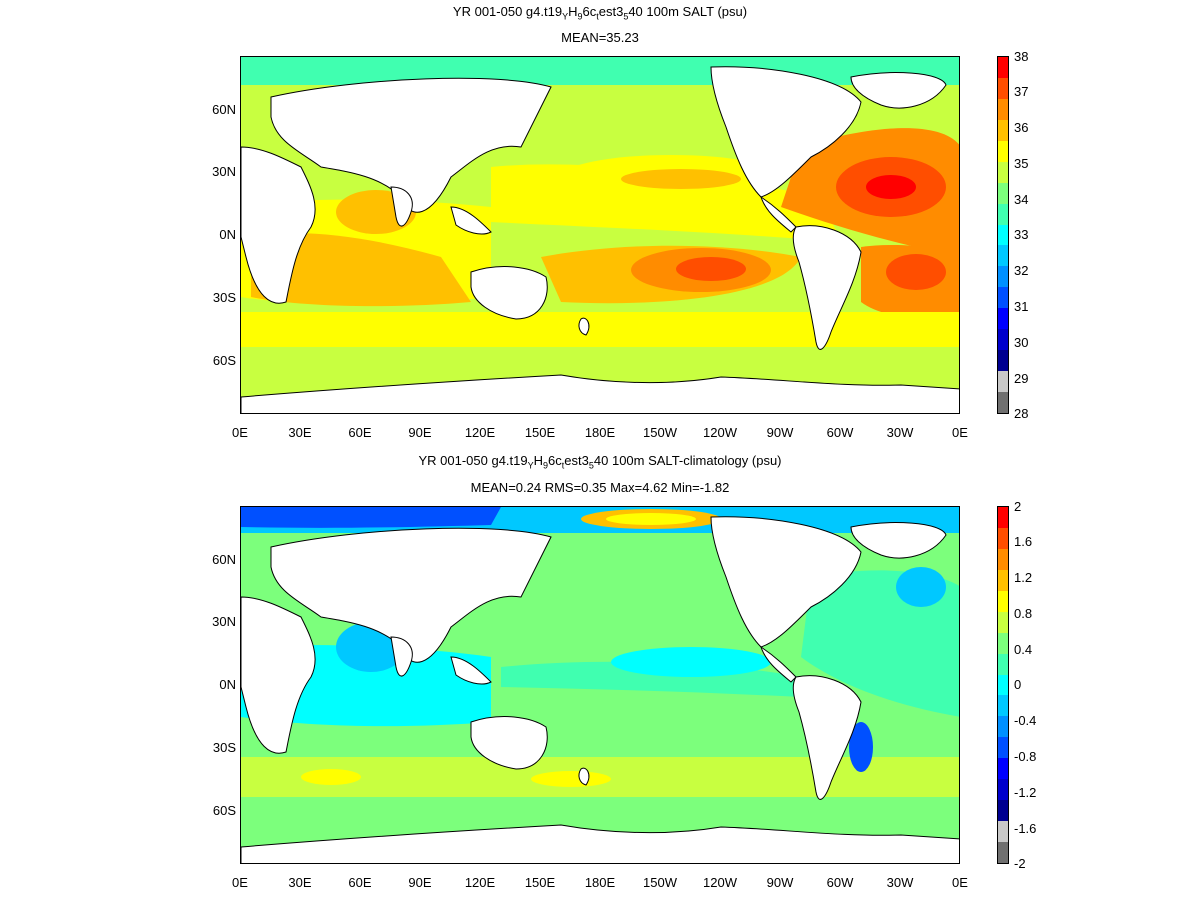  I want to click on p1-lat-label: 30S, so click(224, 297).